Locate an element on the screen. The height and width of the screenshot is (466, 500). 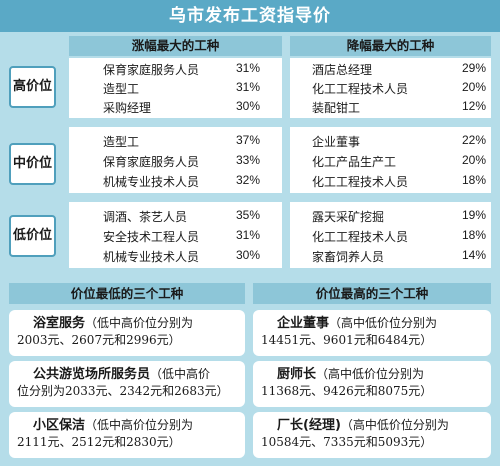
list-item: 采购经理 30% is located at coordinates (182, 107).